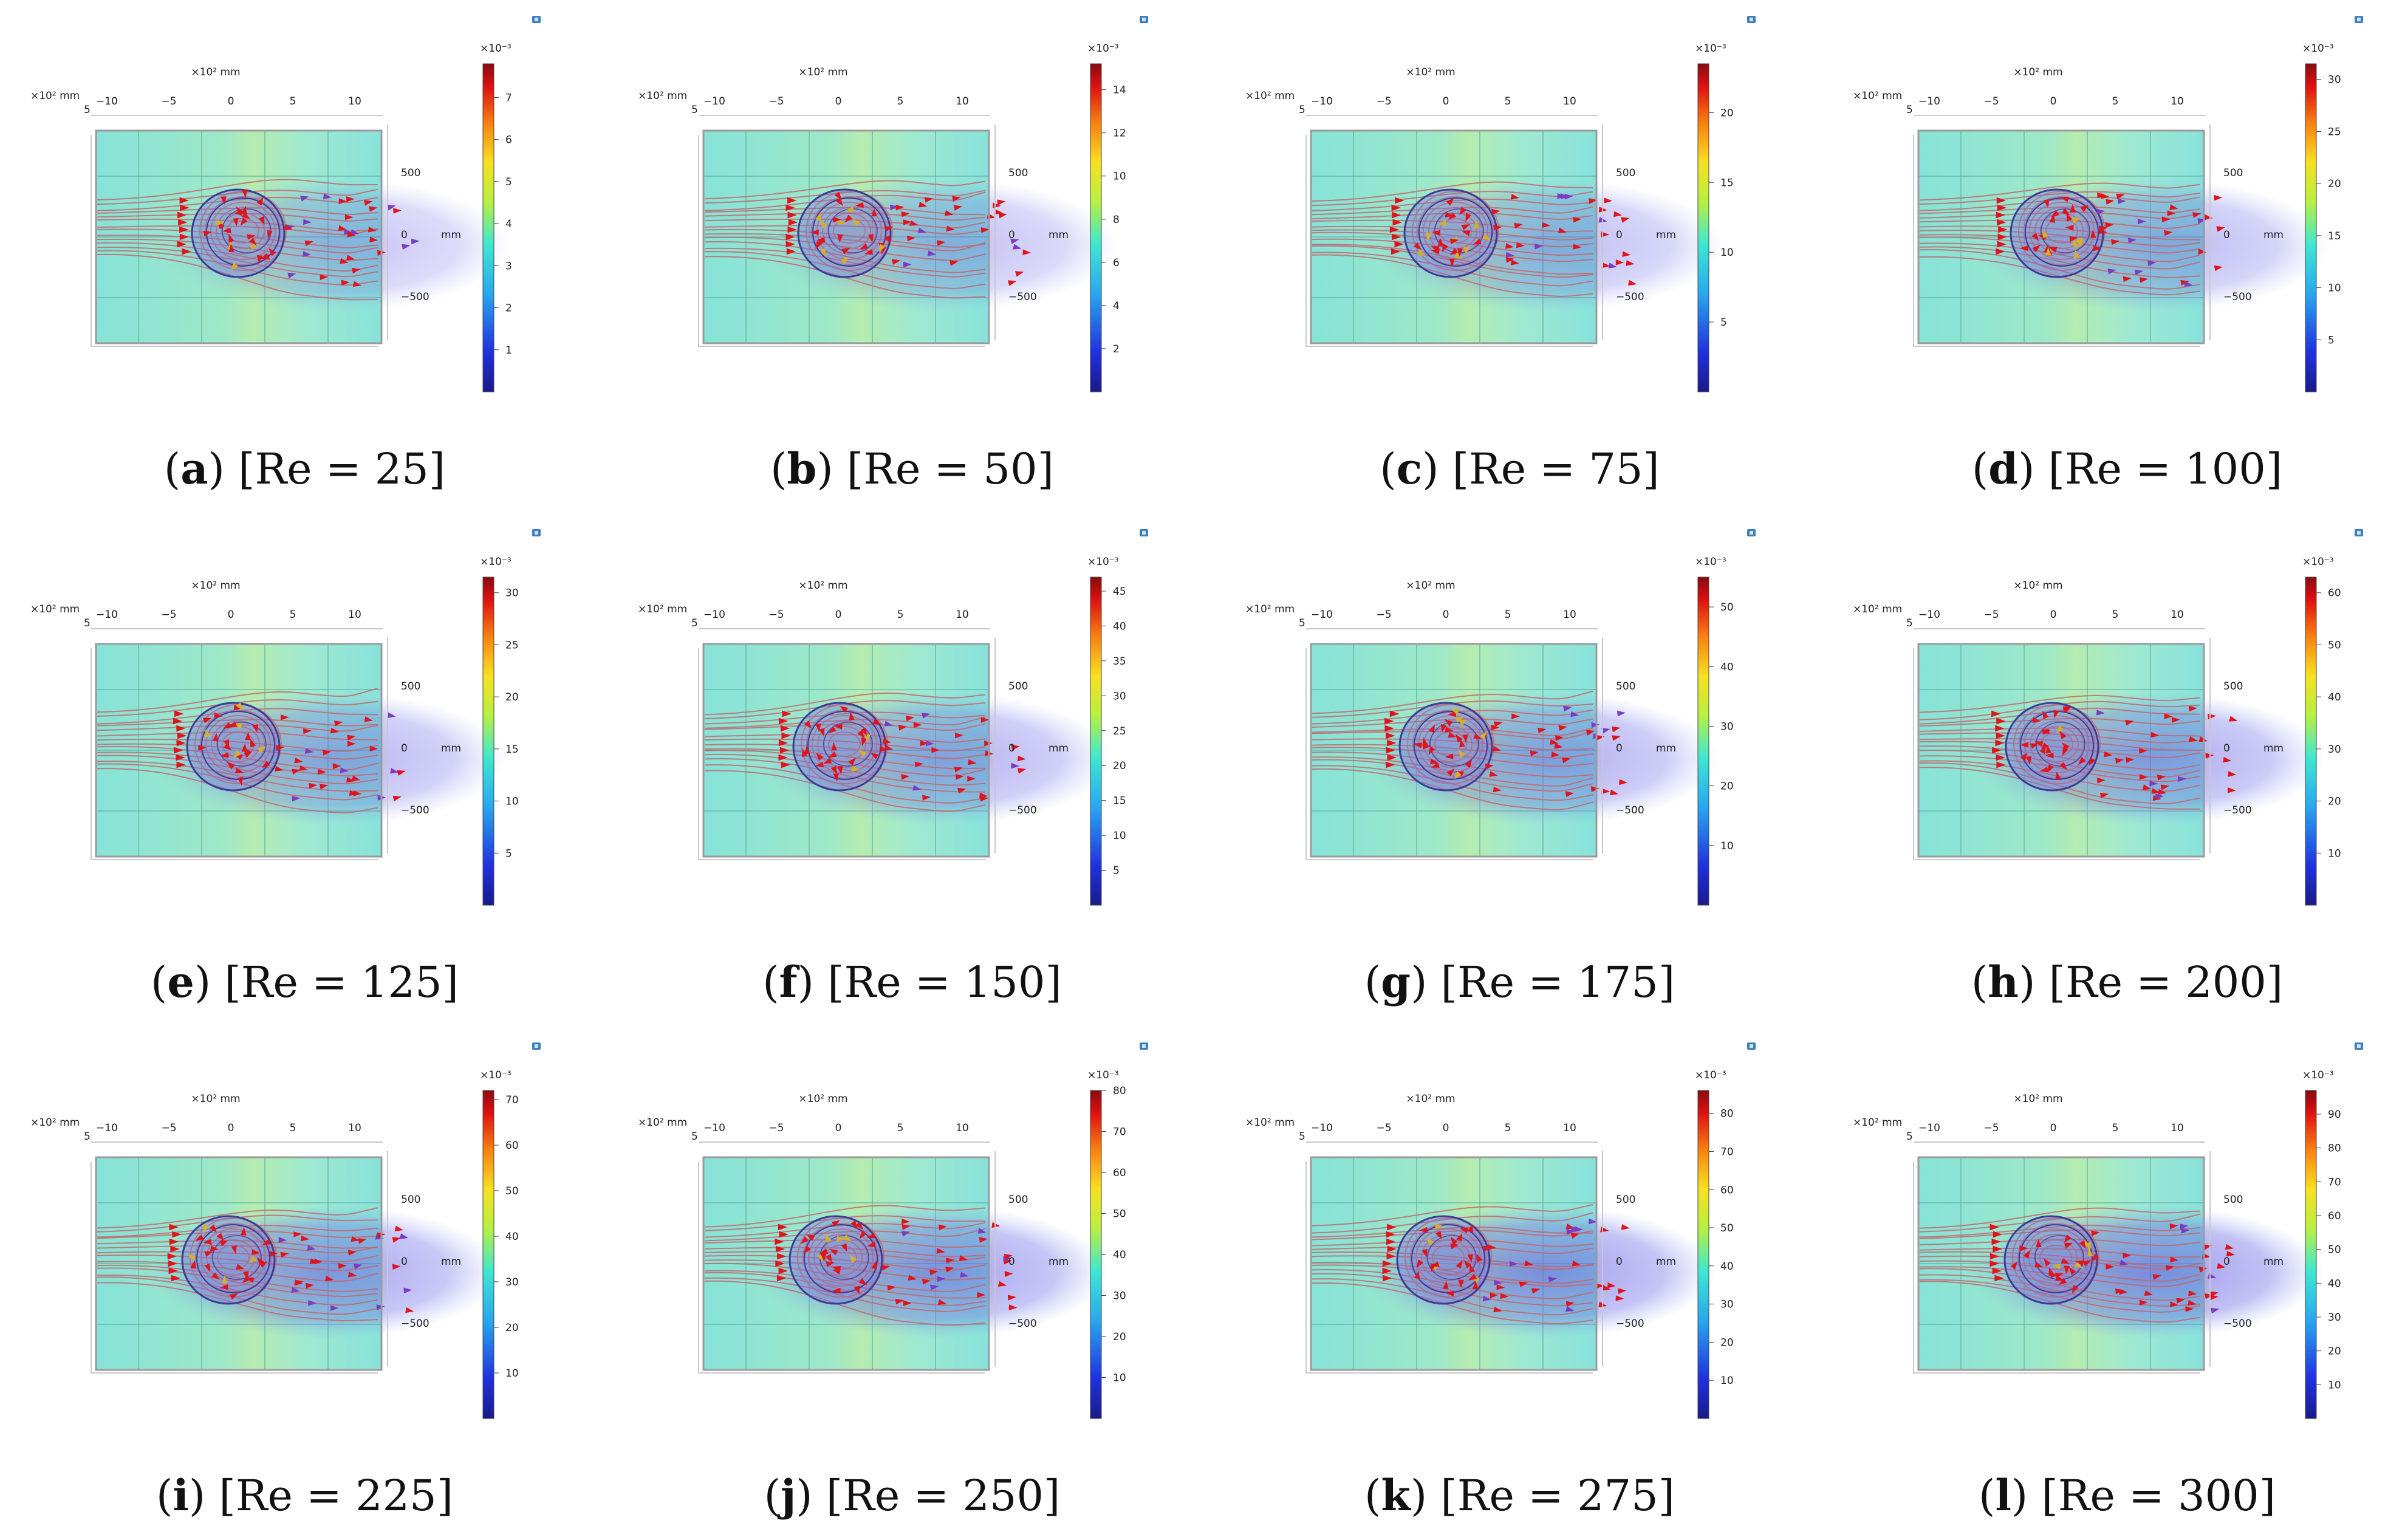 The height and width of the screenshot is (1540, 2388). Describe the element at coordinates (1727, 1114) in the screenshot. I see `colorbar-tick-label: 80` at that location.